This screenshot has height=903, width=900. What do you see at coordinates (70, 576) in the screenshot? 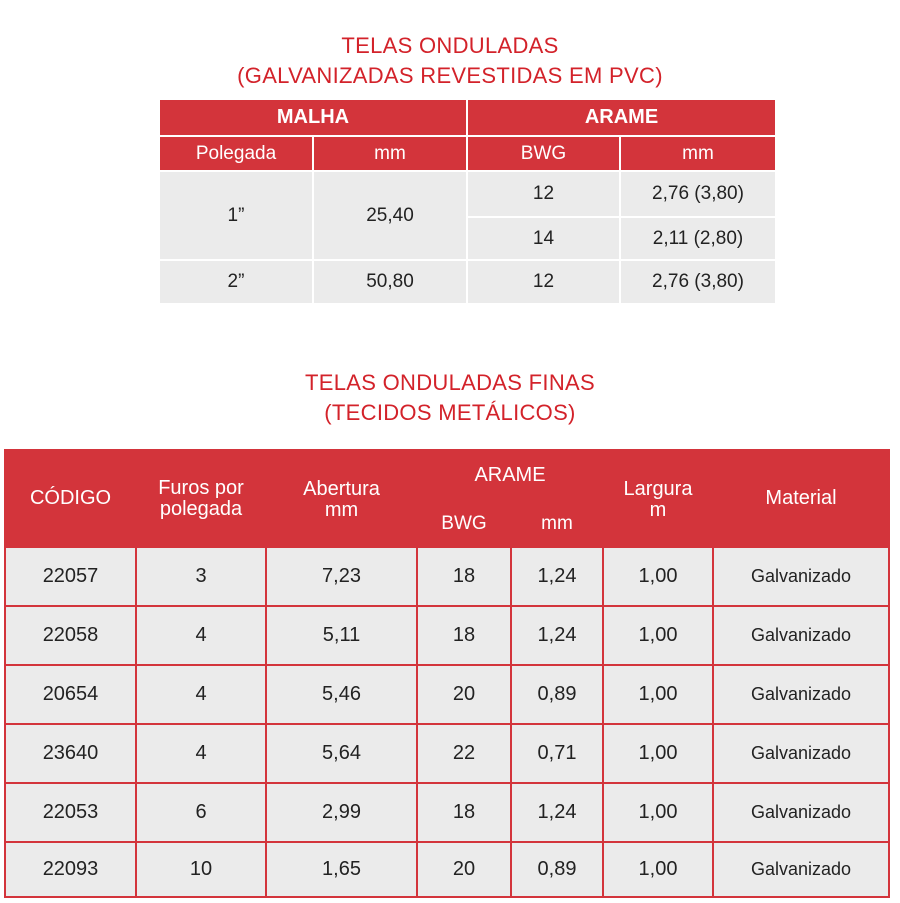
I see `cell-codigo: 22057` at bounding box center [70, 576].